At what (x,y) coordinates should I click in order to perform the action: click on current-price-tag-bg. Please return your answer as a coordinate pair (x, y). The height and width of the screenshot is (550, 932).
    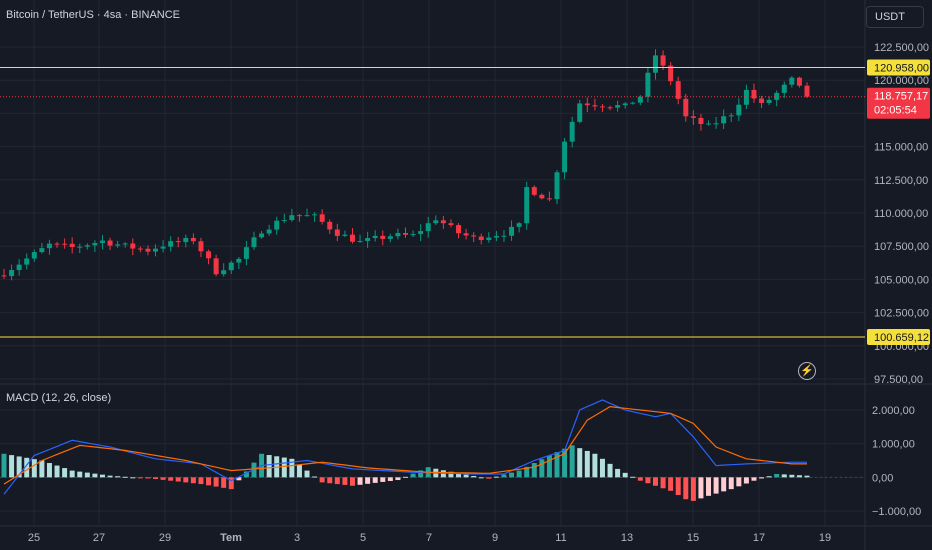
    Looking at the image, I should click on (898, 103).